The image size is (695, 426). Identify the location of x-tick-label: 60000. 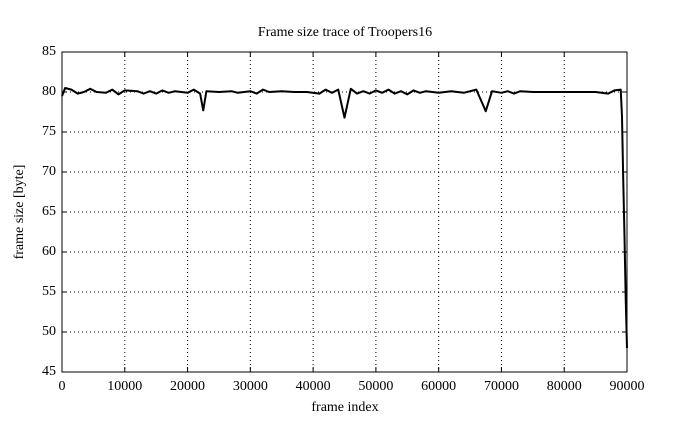
(438, 386).